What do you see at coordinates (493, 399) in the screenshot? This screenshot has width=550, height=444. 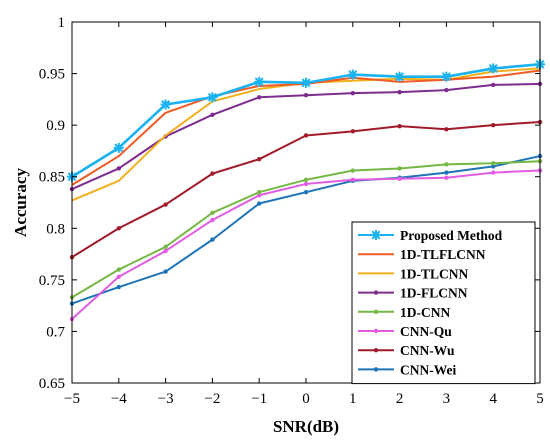 I see `x-tick-label: 4` at bounding box center [493, 399].